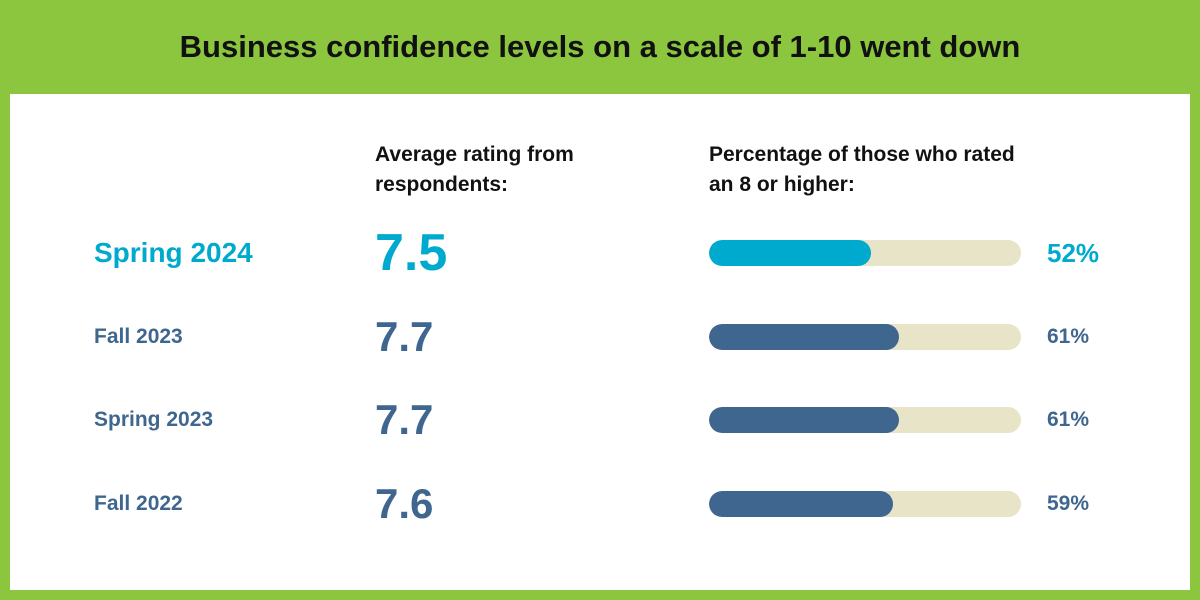  I want to click on average-rating-value: 7.5, so click(411, 253).